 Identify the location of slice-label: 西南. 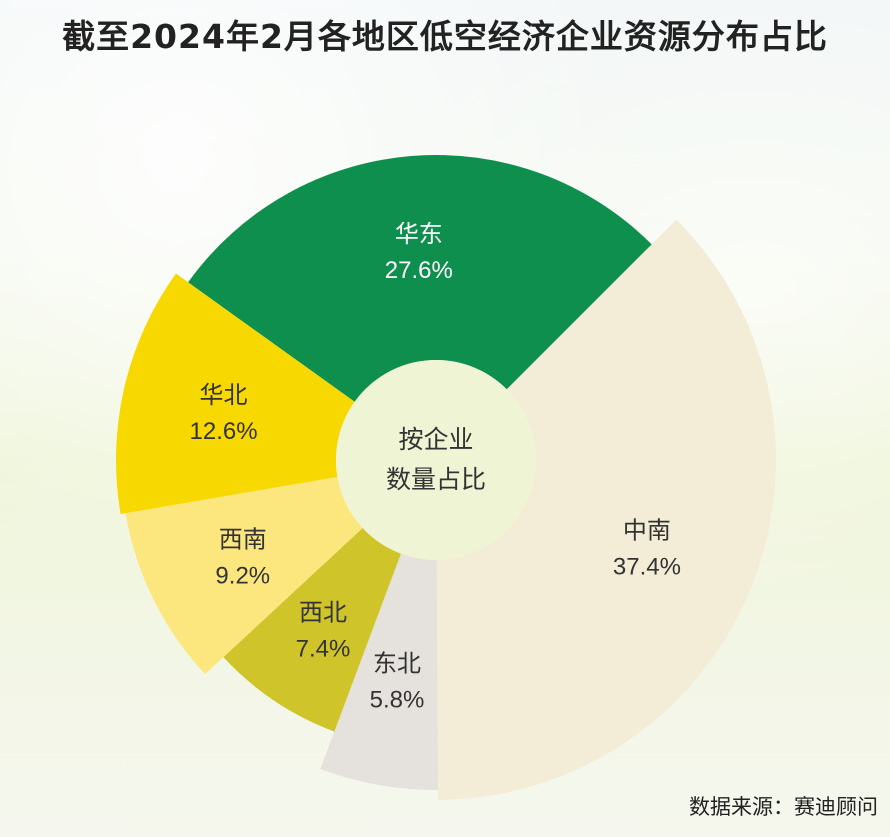
(243, 539).